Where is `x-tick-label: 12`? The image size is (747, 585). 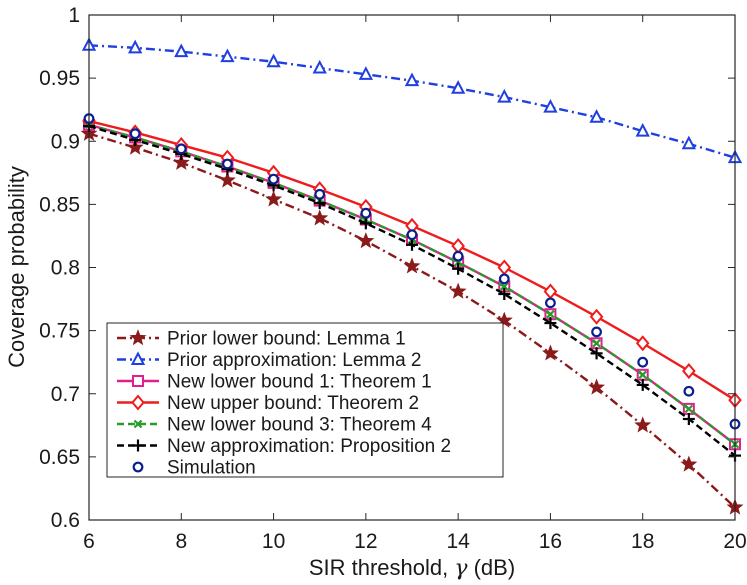
x-tick-label: 12 is located at coordinates (365, 541).